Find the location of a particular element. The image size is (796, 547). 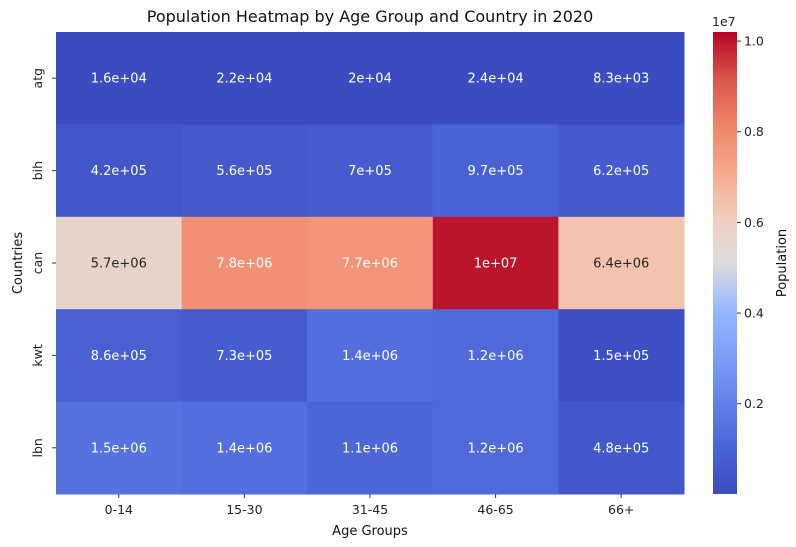

cell-annotation: 8.3e+03 is located at coordinates (621, 79).